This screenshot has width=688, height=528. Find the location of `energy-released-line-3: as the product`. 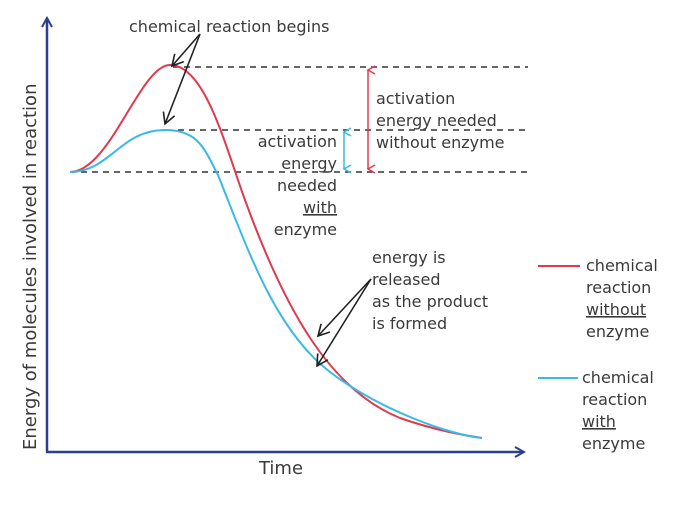

energy-released-line-3: as the product is located at coordinates (430, 301).